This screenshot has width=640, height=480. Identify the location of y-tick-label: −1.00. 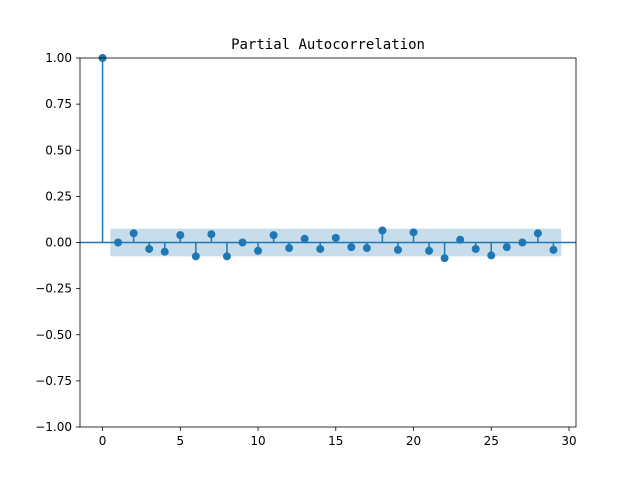
(53, 427).